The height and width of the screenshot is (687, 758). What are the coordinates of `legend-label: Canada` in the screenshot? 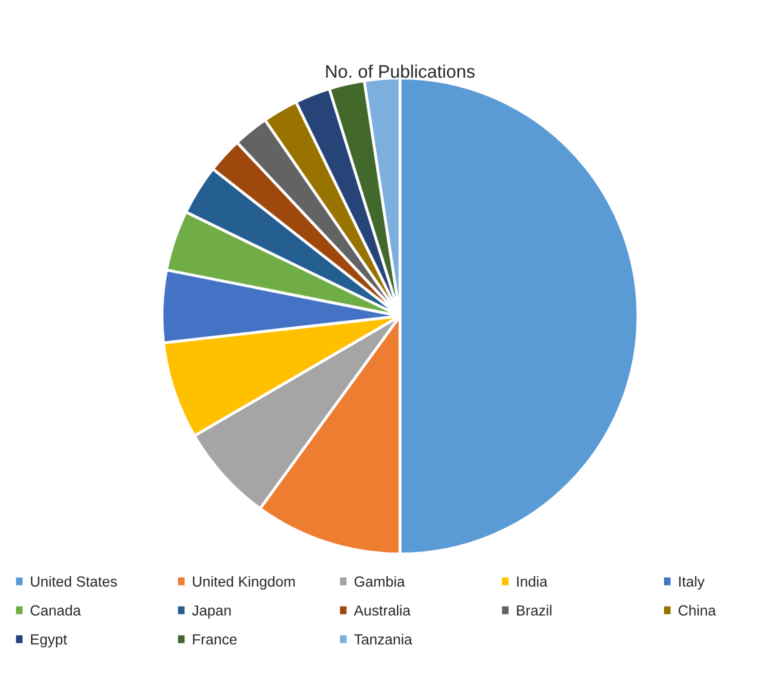 It's located at (55, 610).